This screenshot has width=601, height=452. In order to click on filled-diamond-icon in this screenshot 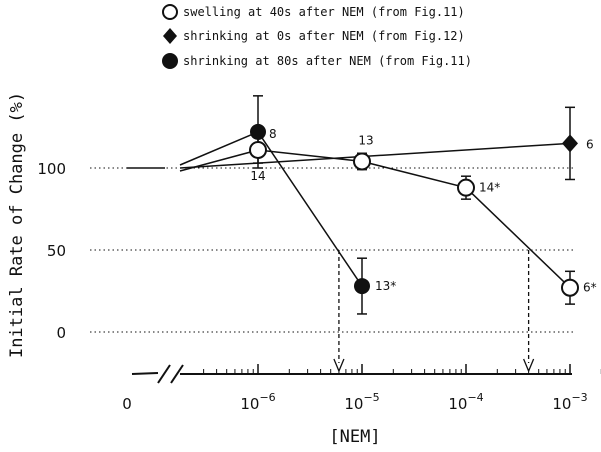, I will do `click(170, 36)`.